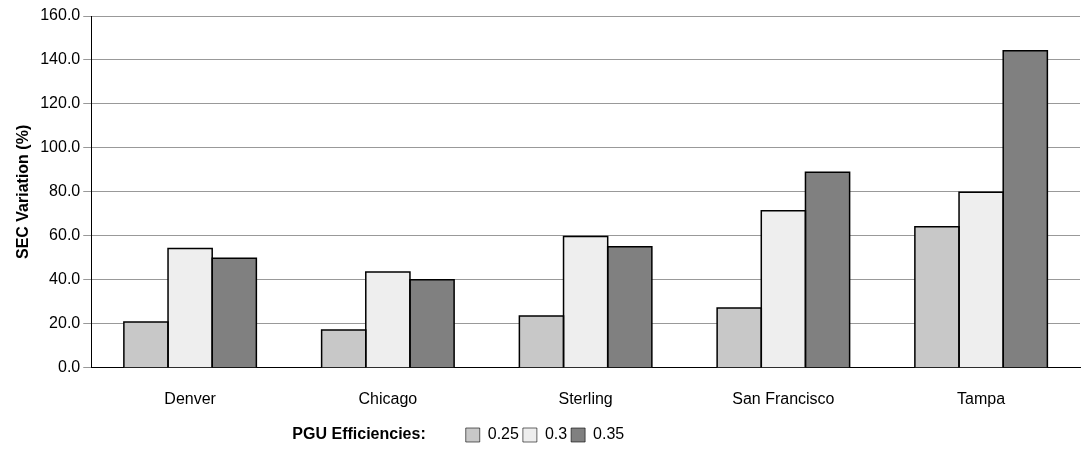  What do you see at coordinates (609, 434) in the screenshot?
I see `legend-label: 0.35` at bounding box center [609, 434].